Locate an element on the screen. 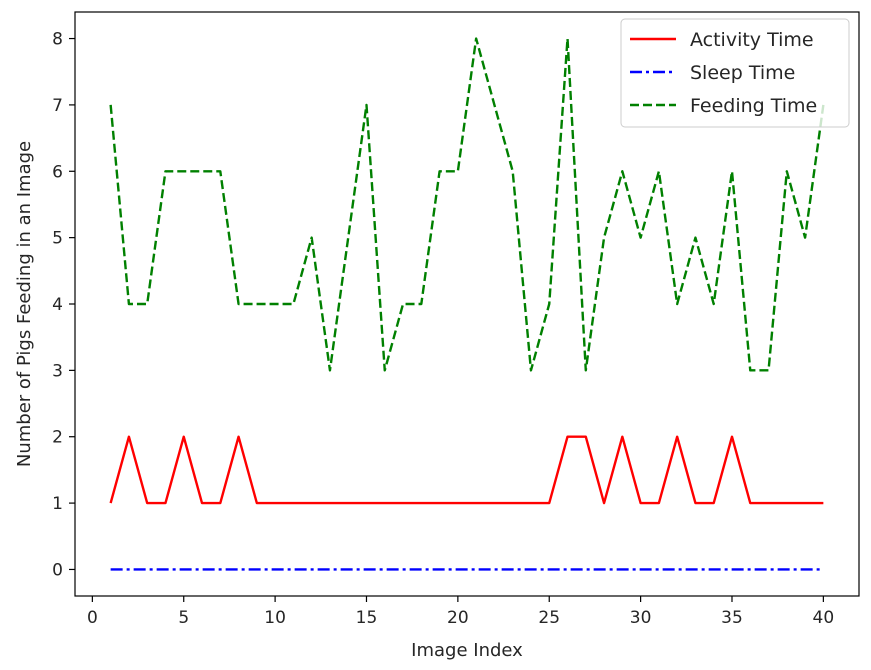  legend-items: Activity Time Sleep Time Feeding Time is located at coordinates (723, 73).